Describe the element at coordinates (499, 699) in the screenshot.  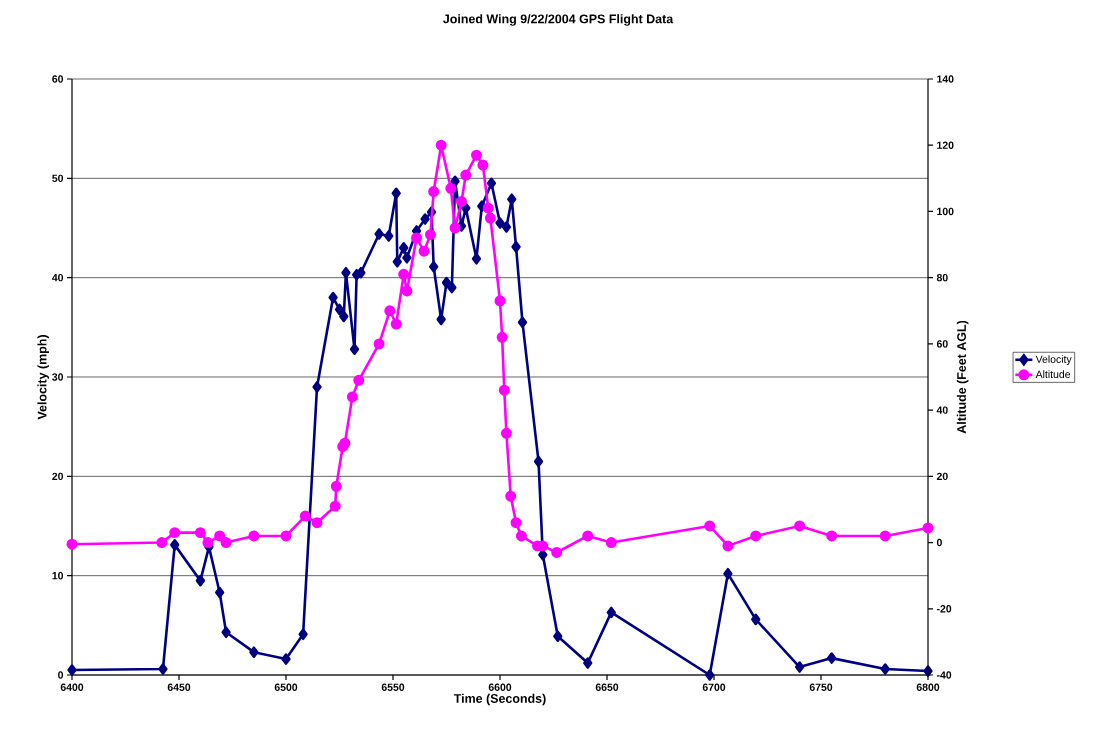
I see `x-axis-title: Time (Seconds)` at that location.